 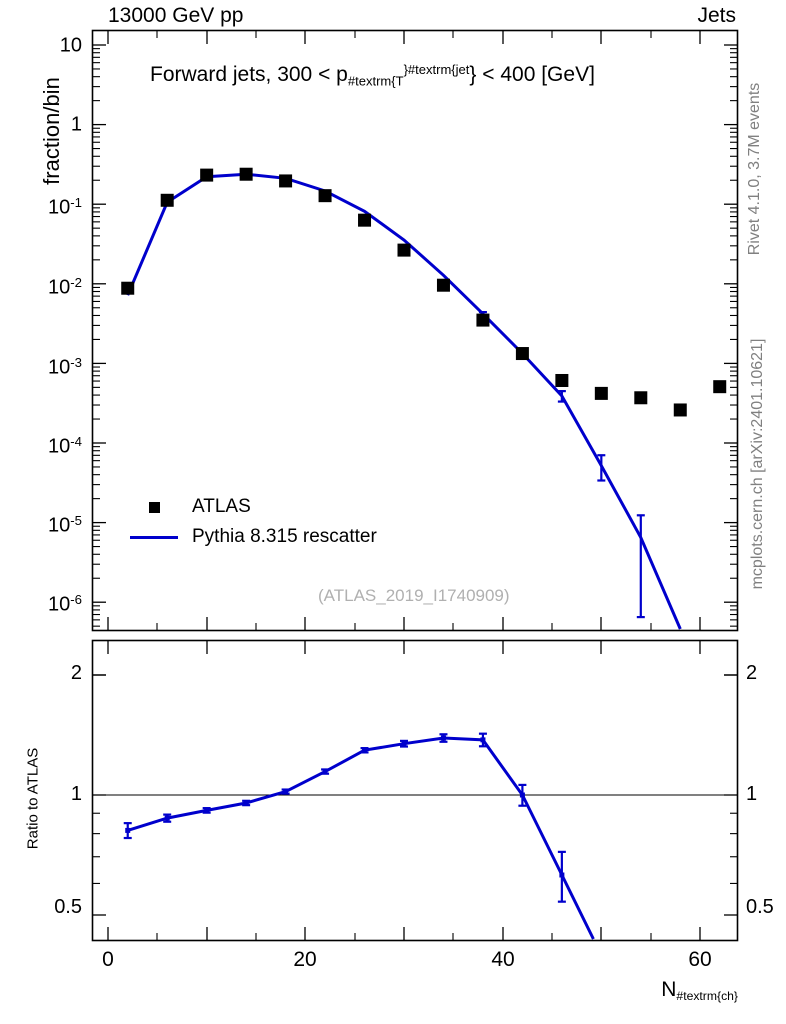 What do you see at coordinates (176, 15) in the screenshot?
I see `beam-energy-label: 13000 GeV pp` at bounding box center [176, 15].